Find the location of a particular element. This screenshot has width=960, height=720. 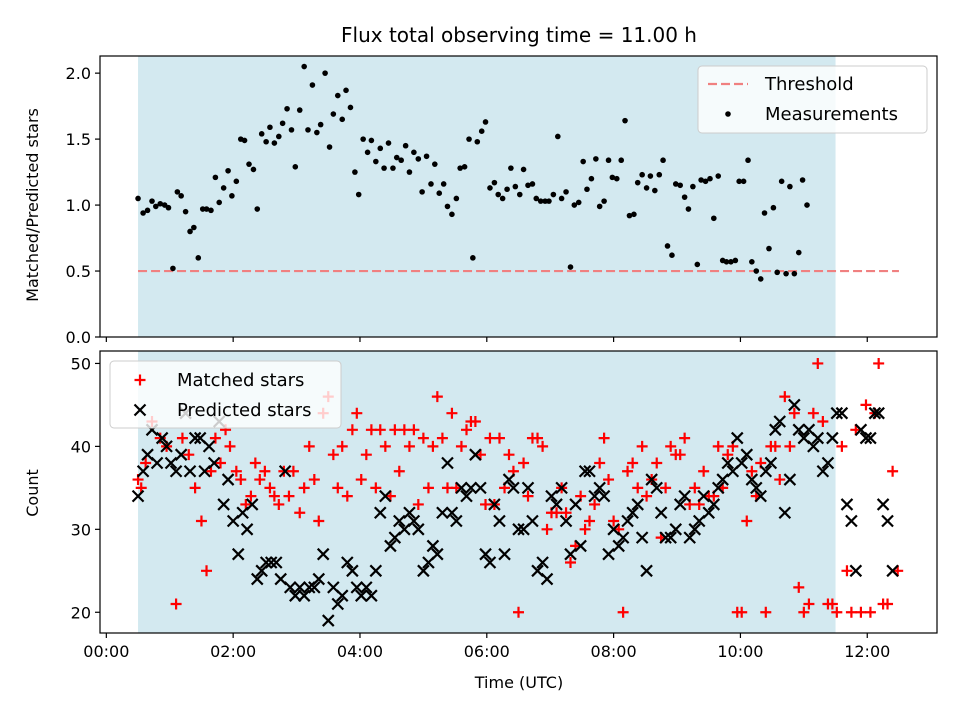

x-tick-label: 10:00 is located at coordinates (740, 651).